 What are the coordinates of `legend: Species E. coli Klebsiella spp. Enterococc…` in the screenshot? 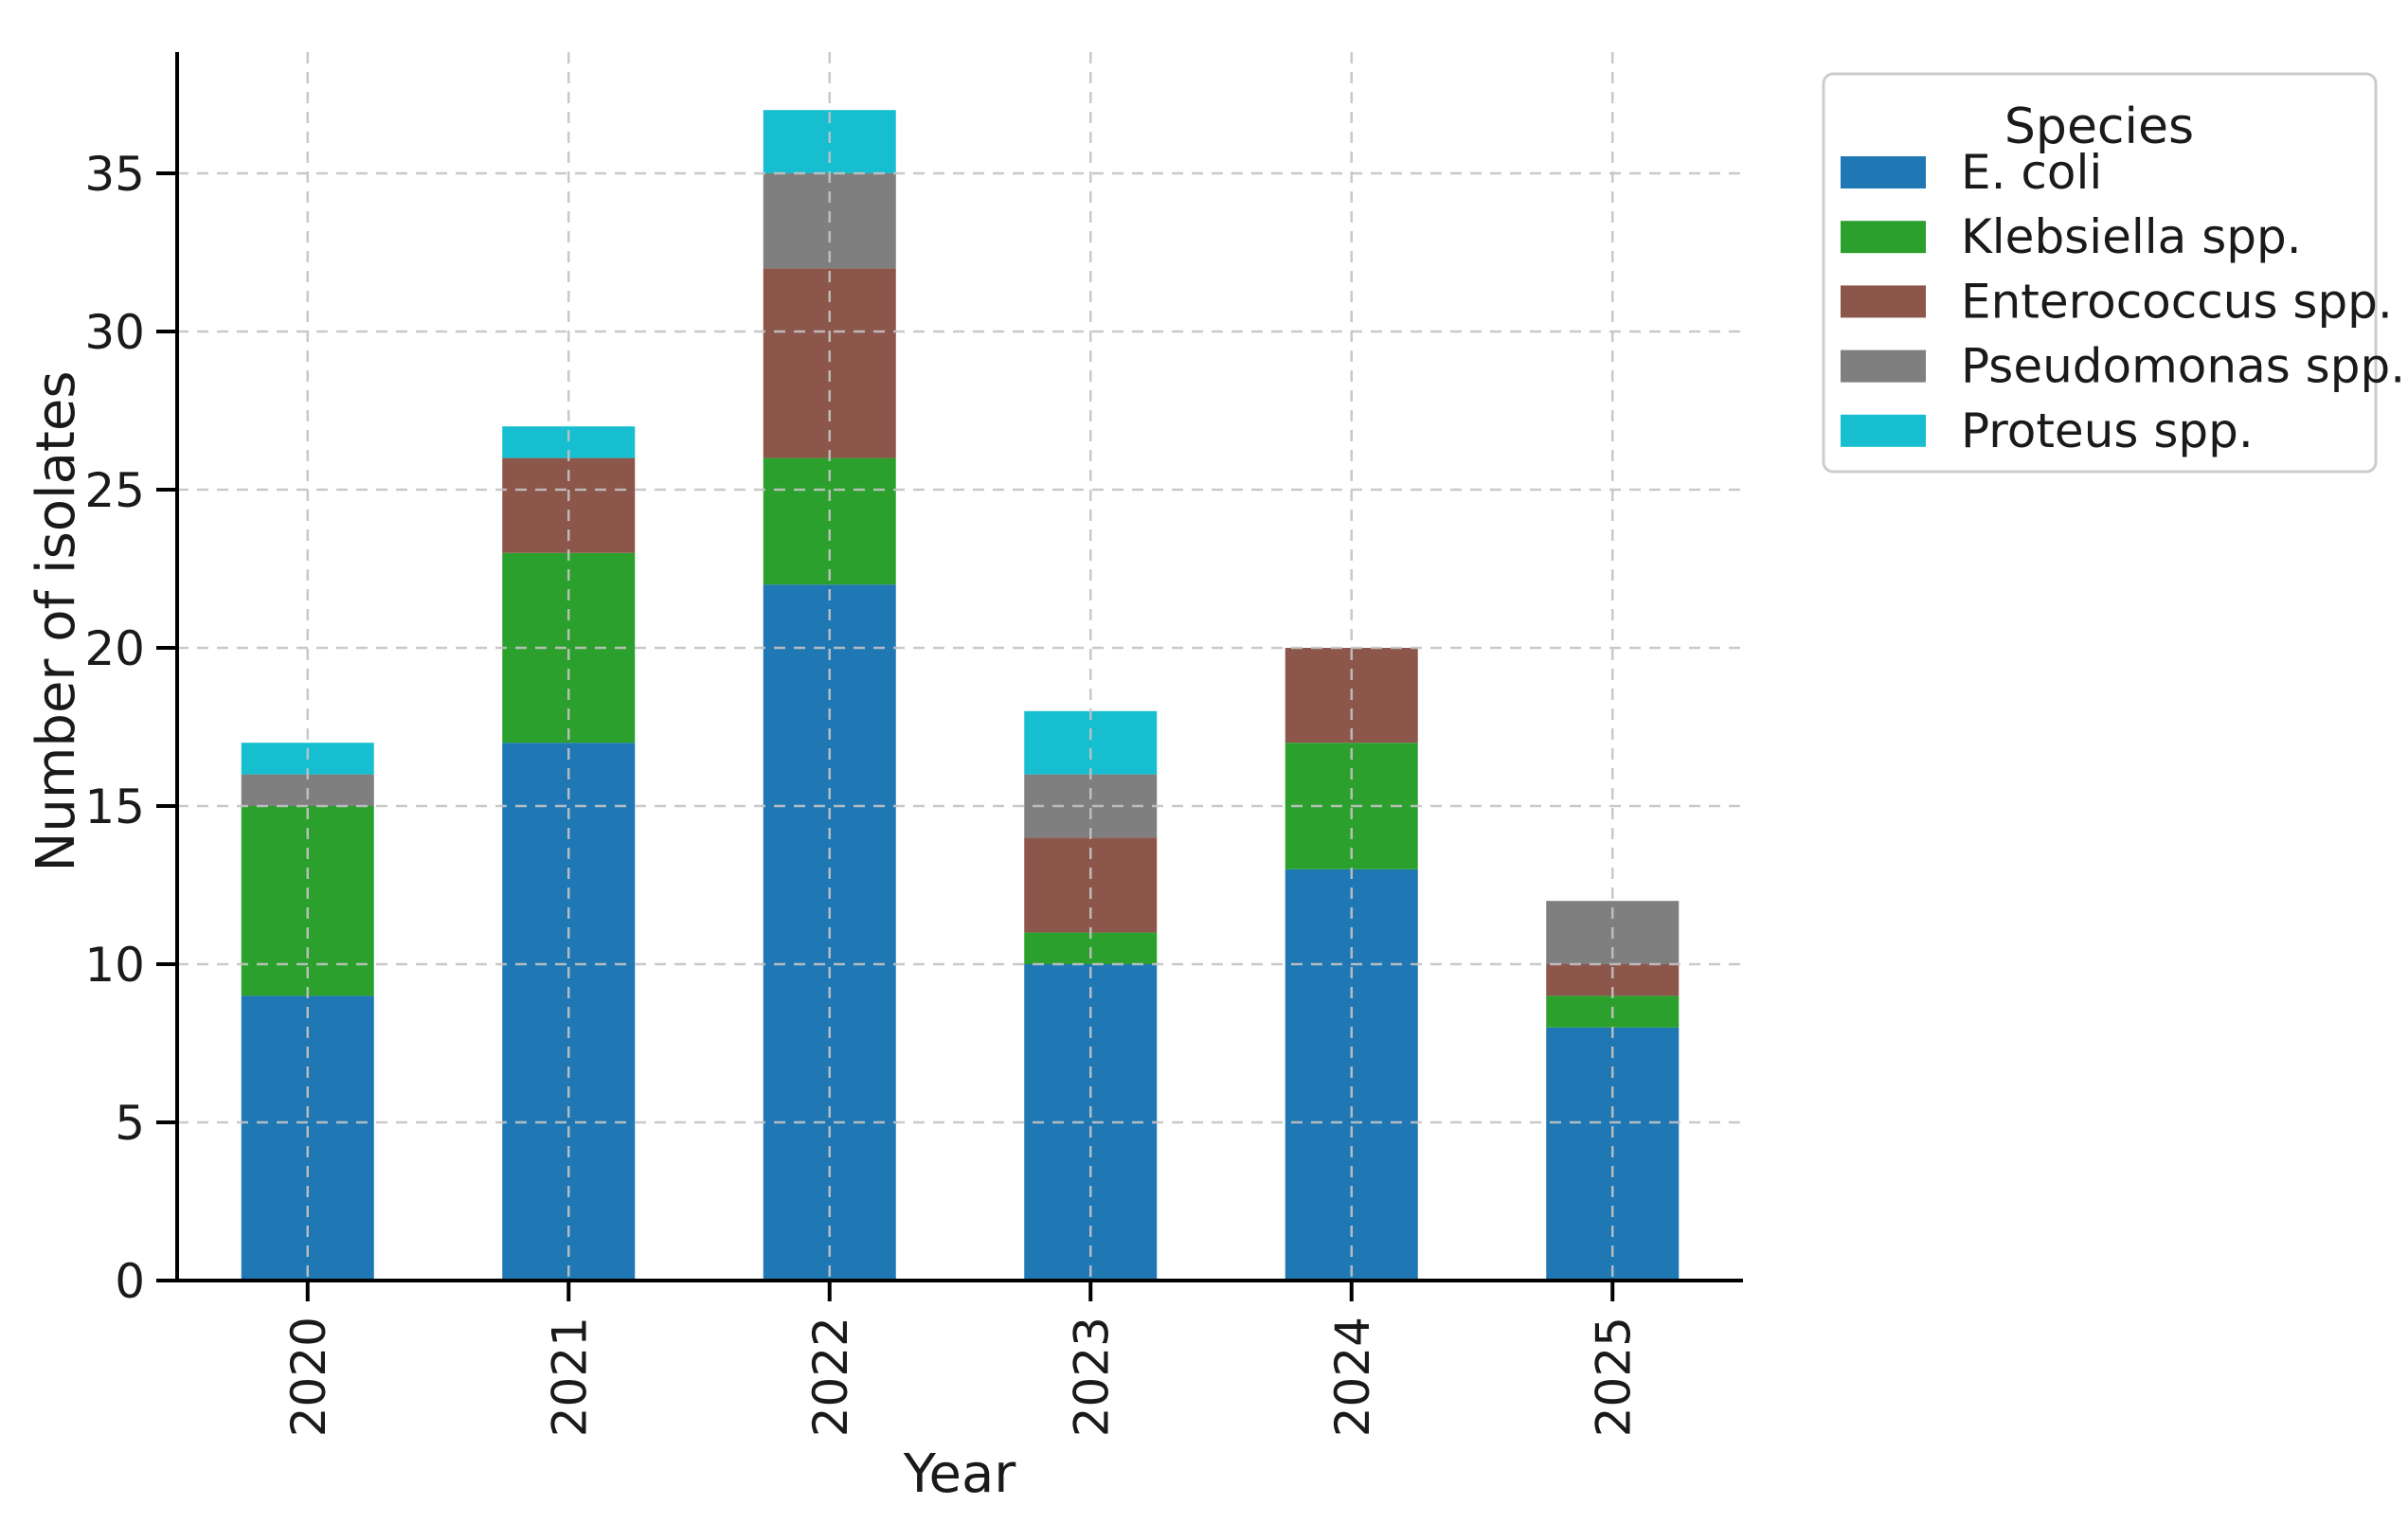 It's located at (2113, 273).